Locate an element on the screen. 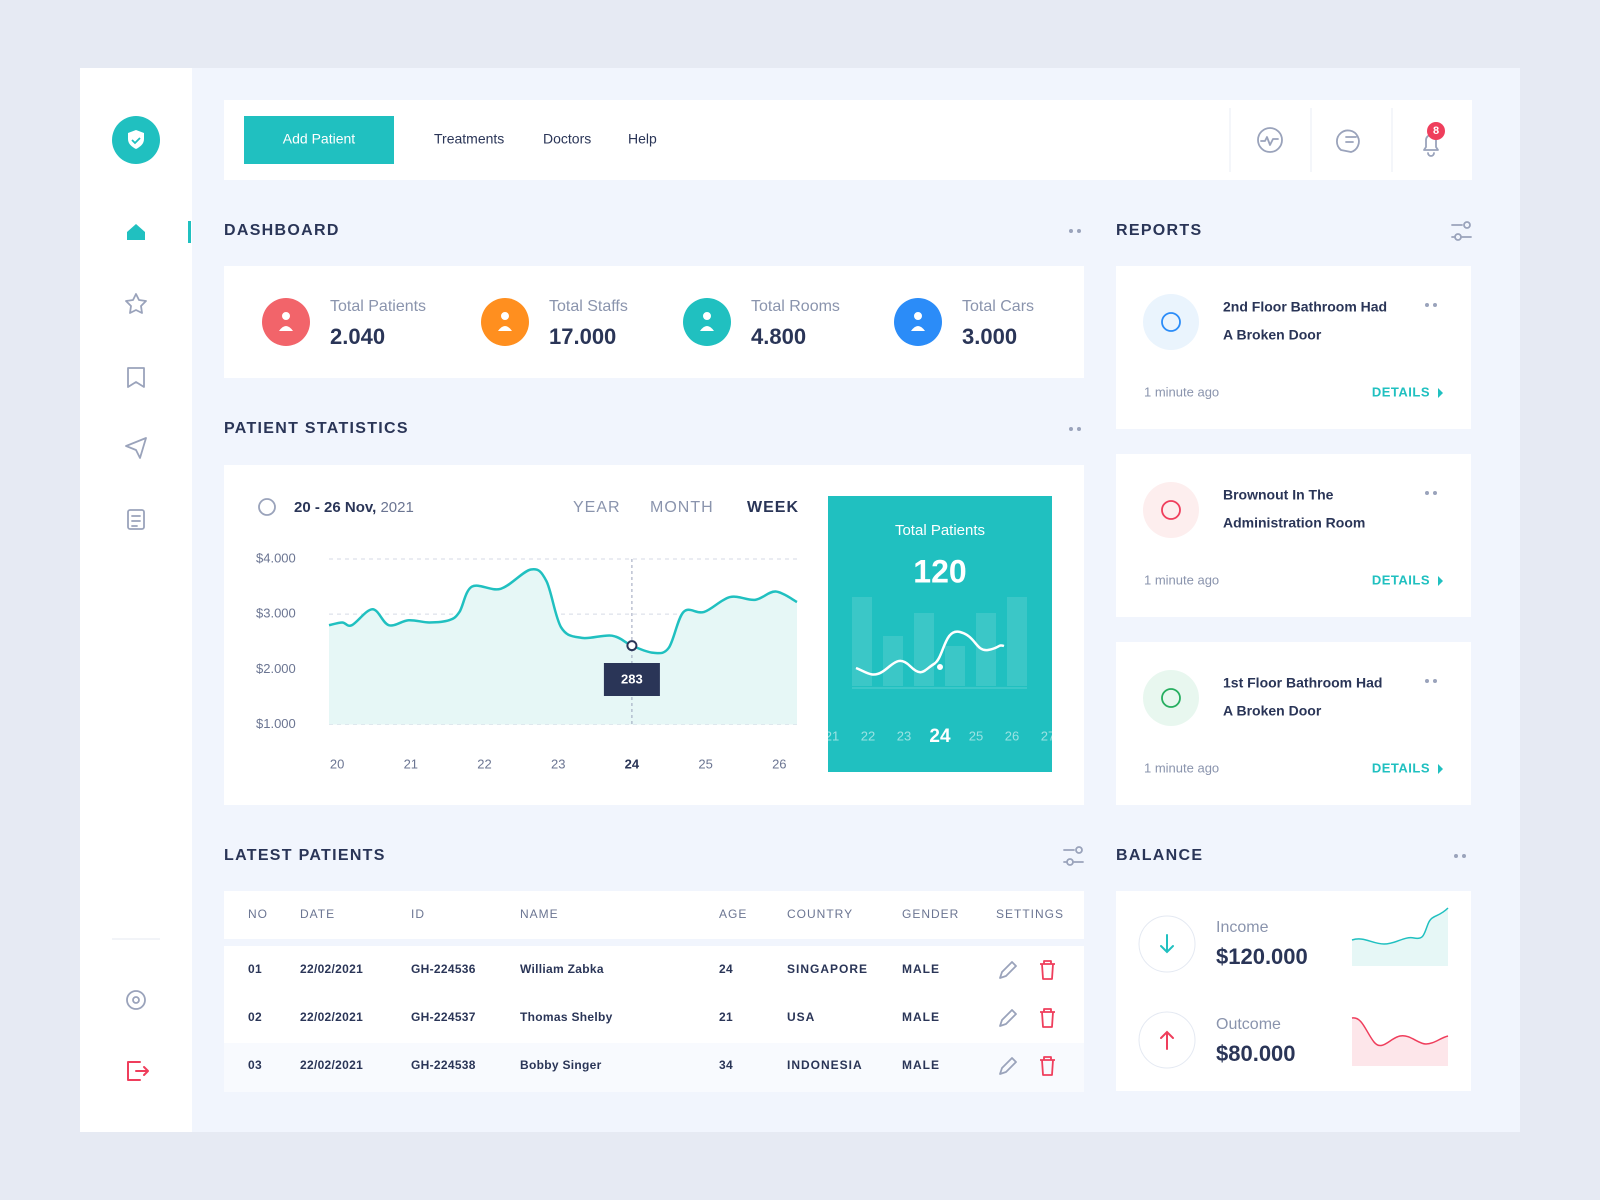 The image size is (1600, 1200). nav-home is located at coordinates (136, 232).